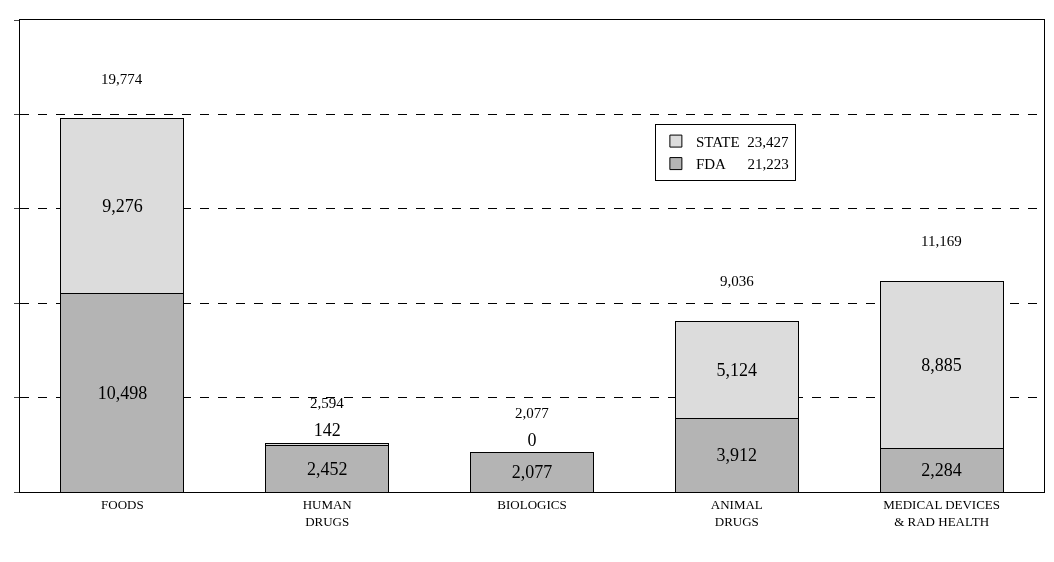  What do you see at coordinates (532, 504) in the screenshot?
I see `x-tick-label: BIOLOGICS` at bounding box center [532, 504].